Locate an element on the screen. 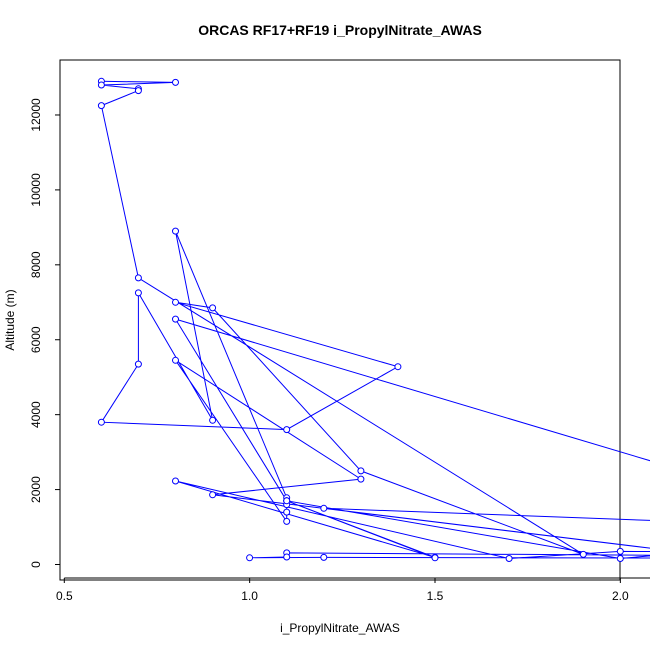 The image size is (650, 650). chart-title: ORCAS RF17+RF19 i_PropylNitrate_AWAS is located at coordinates (340, 30).